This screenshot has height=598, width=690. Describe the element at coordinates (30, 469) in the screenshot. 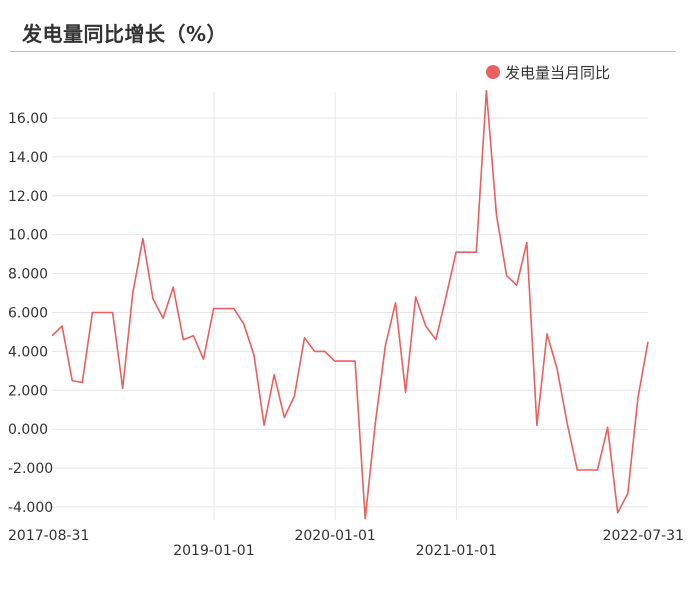

I see `y-tick-label: -2.000` at that location.